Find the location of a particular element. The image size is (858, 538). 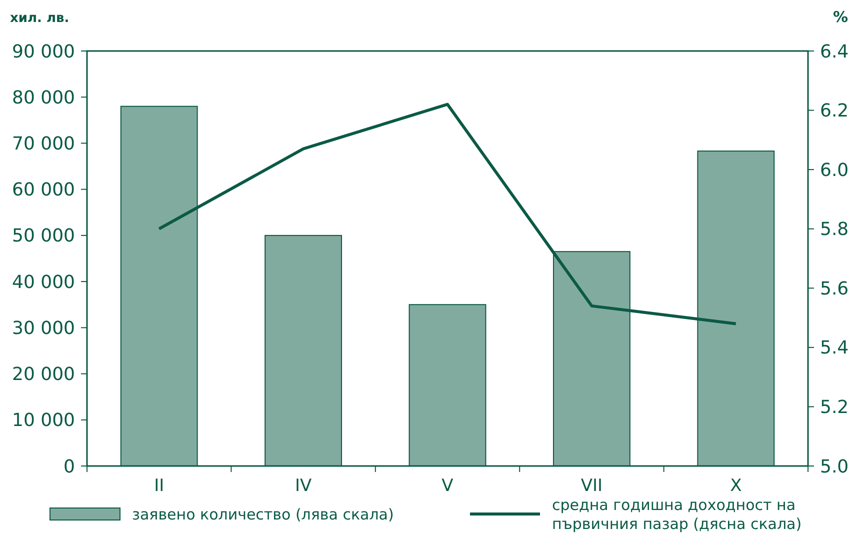

y2-tick-label: 5.2 is located at coordinates (834, 407).